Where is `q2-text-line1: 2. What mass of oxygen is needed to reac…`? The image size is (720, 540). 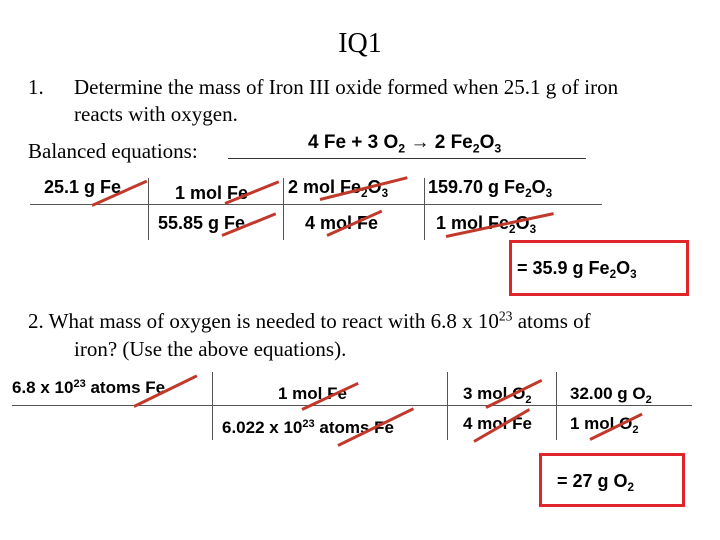
q2-text-line1: 2. What mass of oxygen is needed to reac… is located at coordinates (309, 320).